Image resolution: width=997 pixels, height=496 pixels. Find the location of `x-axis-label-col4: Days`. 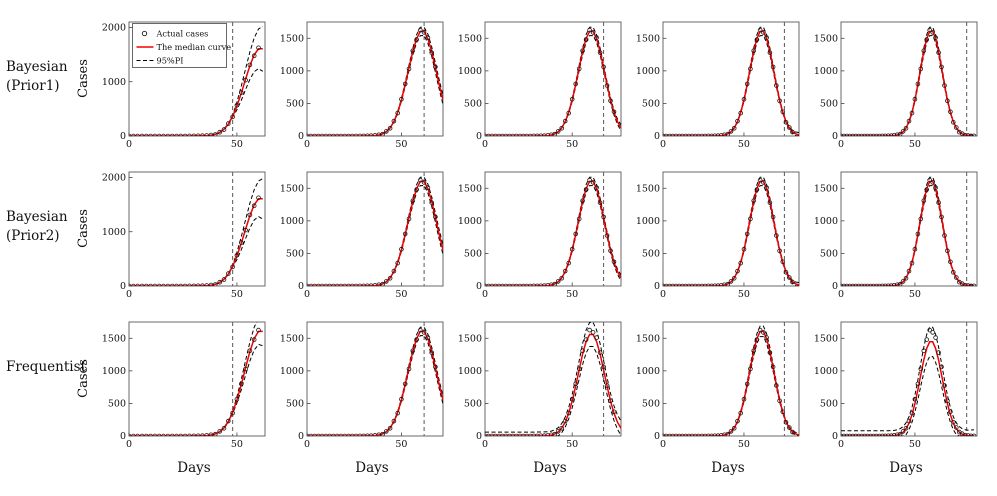

x-axis-label-col4: Days is located at coordinates (715, 468).